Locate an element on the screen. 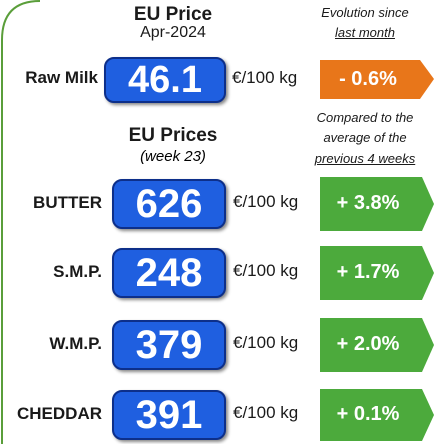  change: + 0.1% is located at coordinates (368, 414).